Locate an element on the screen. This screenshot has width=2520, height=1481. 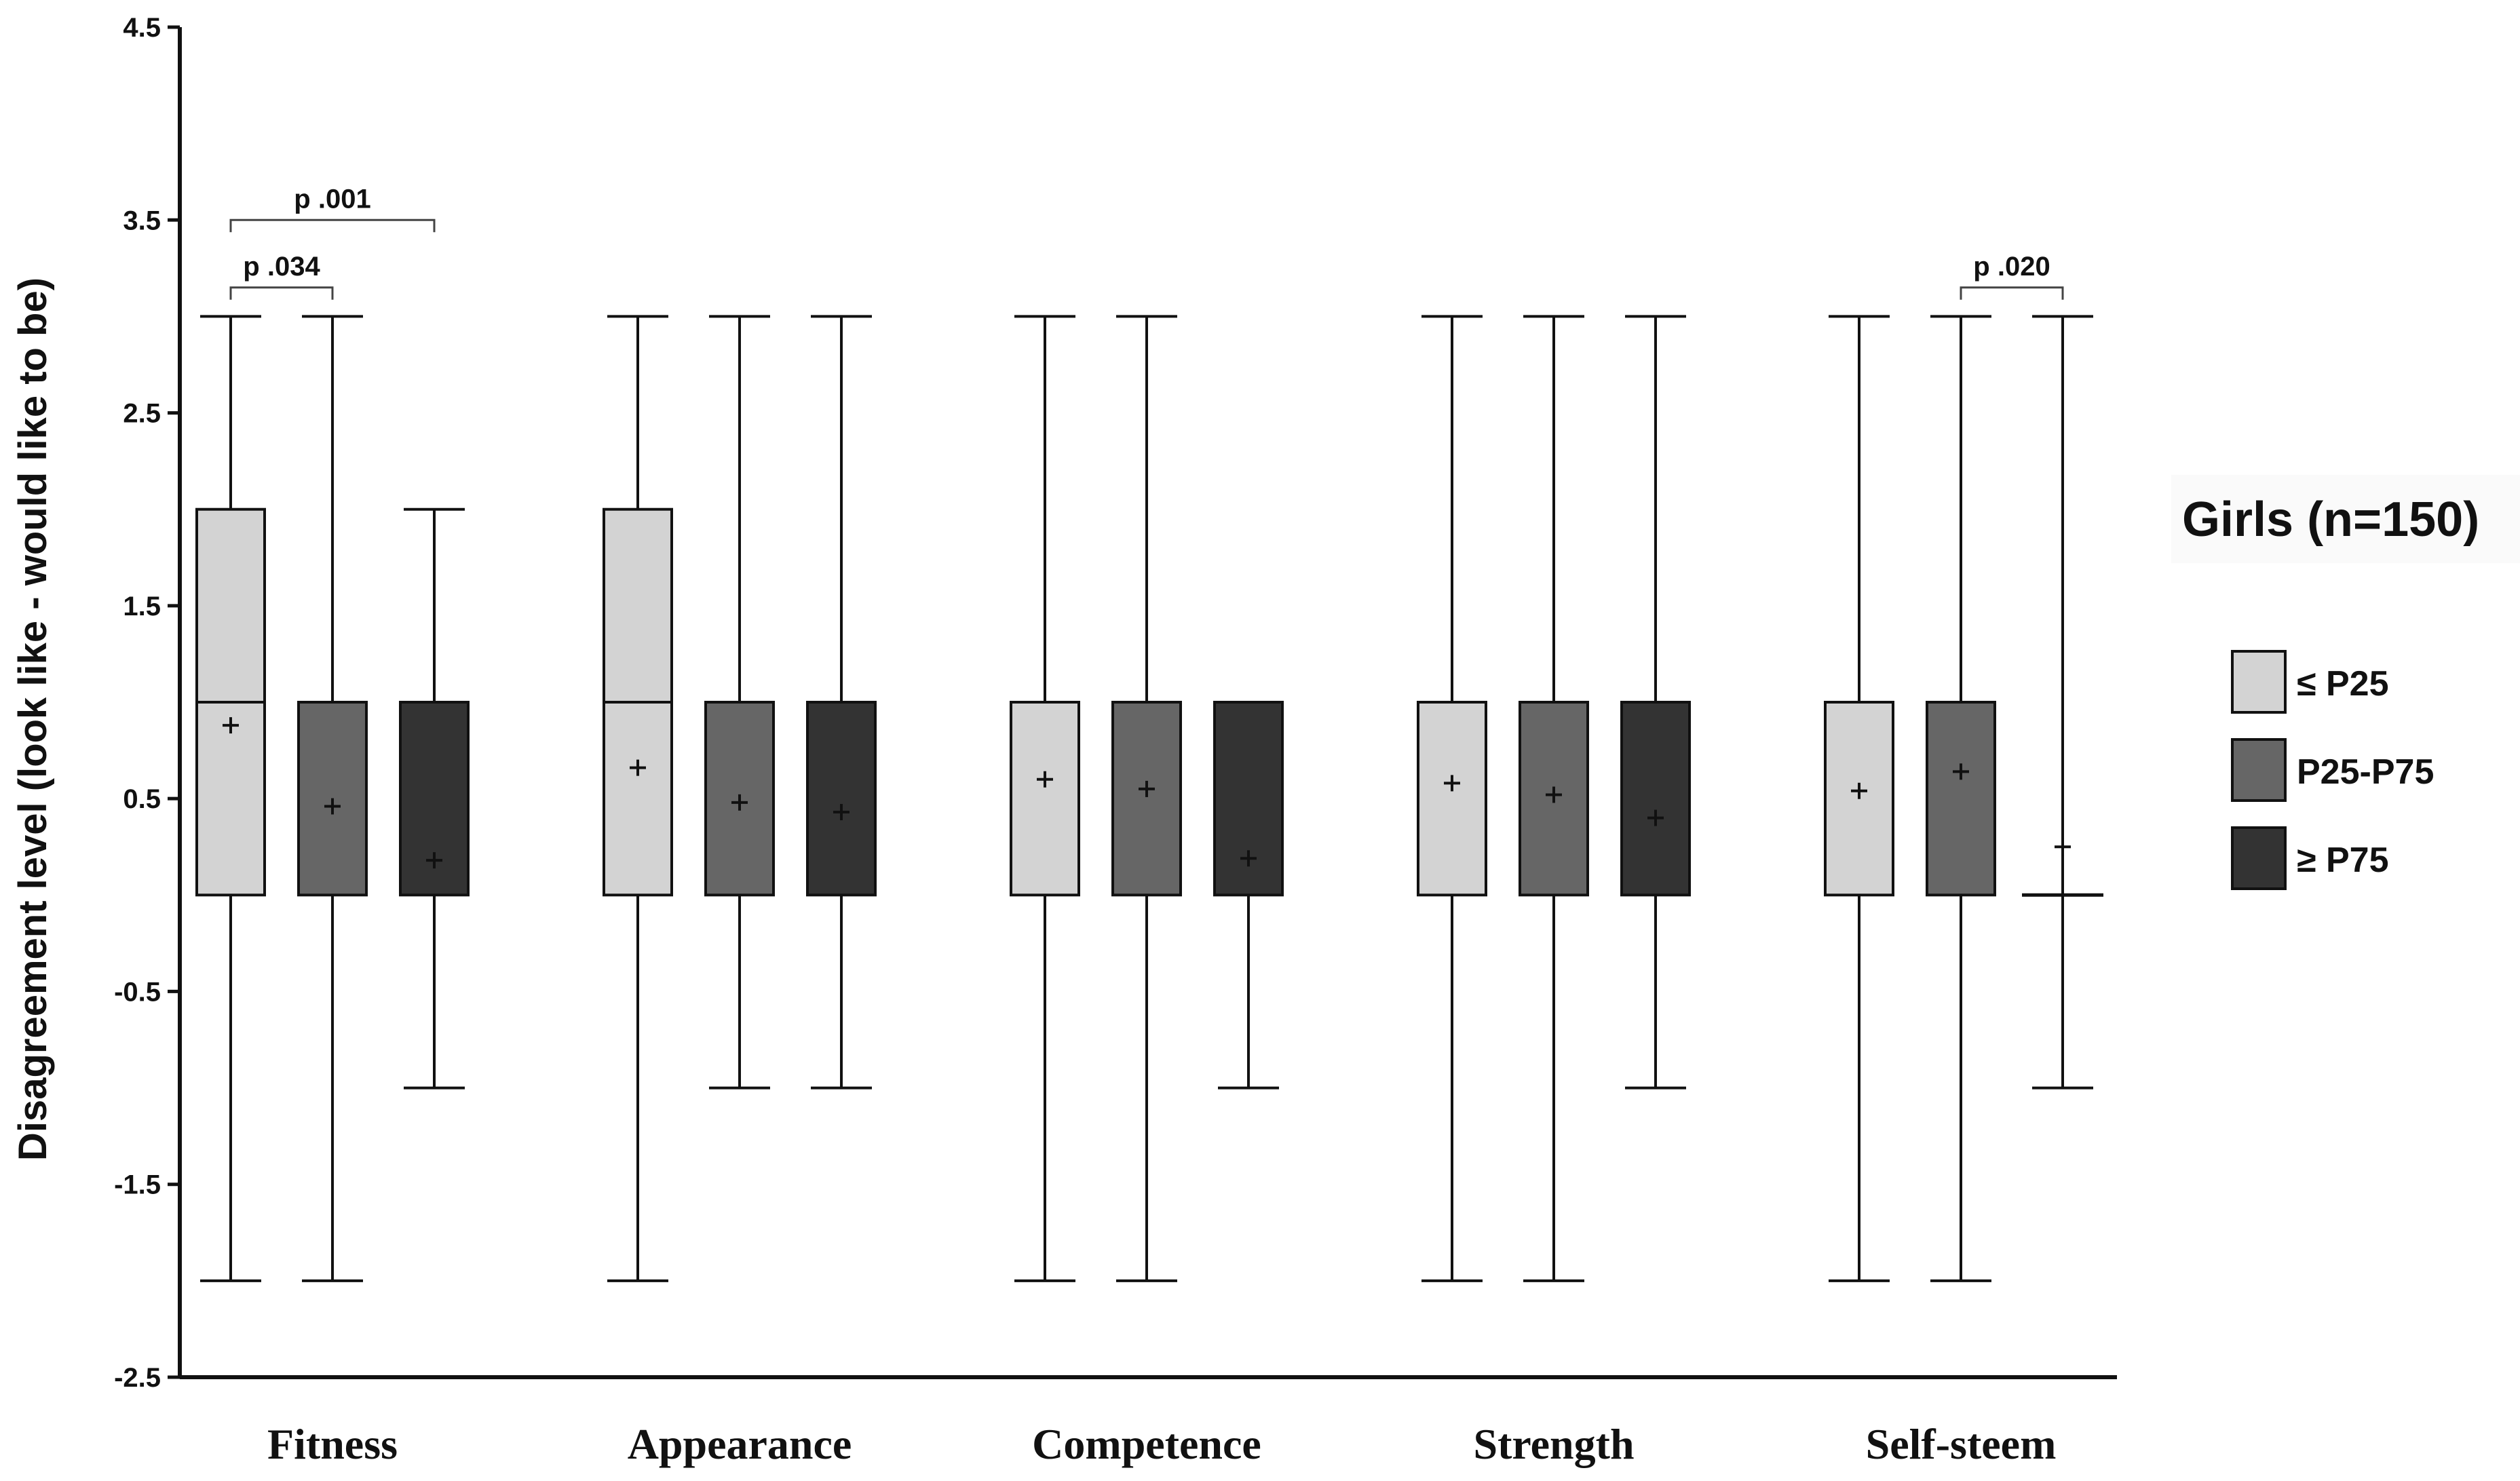
p-value-label: p .020 is located at coordinates (2011, 267).